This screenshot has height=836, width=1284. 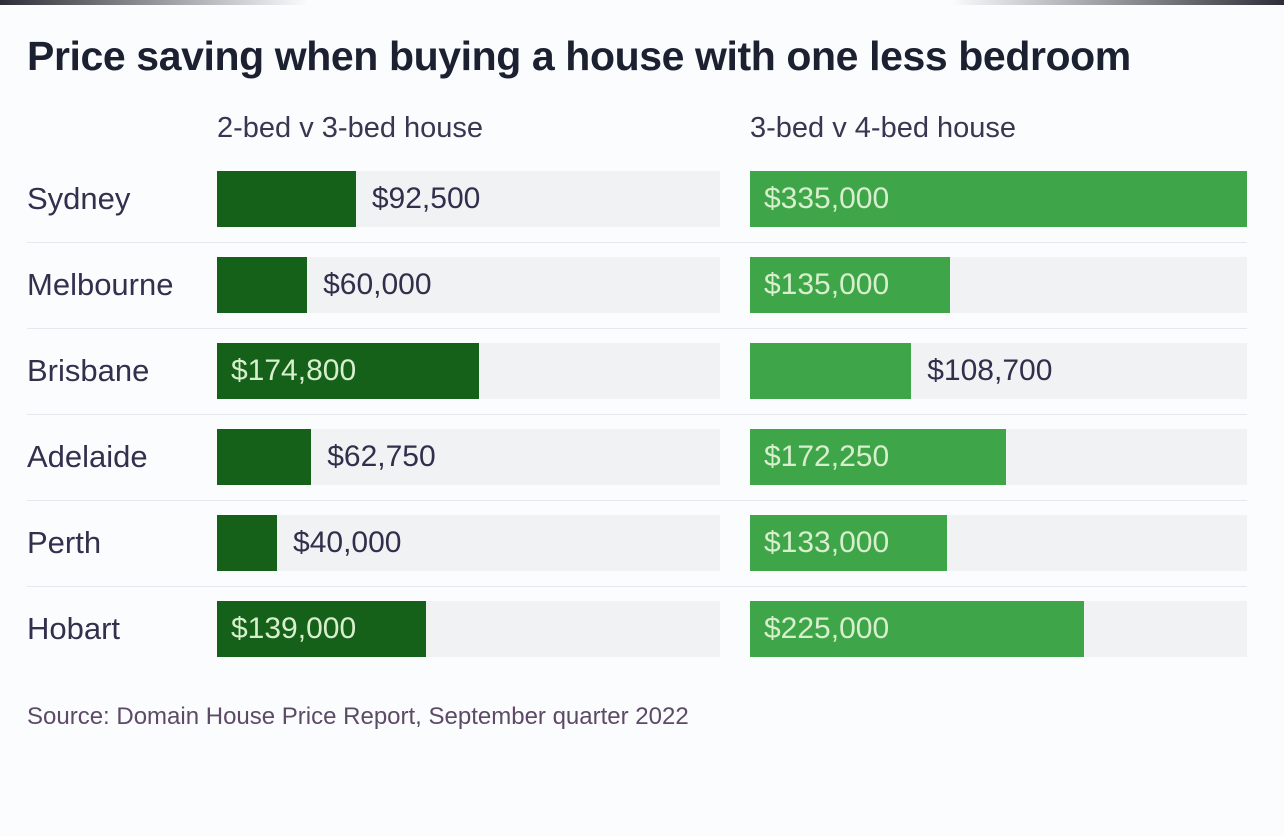 I want to click on bar-value-label: $172,250, so click(x=827, y=457).